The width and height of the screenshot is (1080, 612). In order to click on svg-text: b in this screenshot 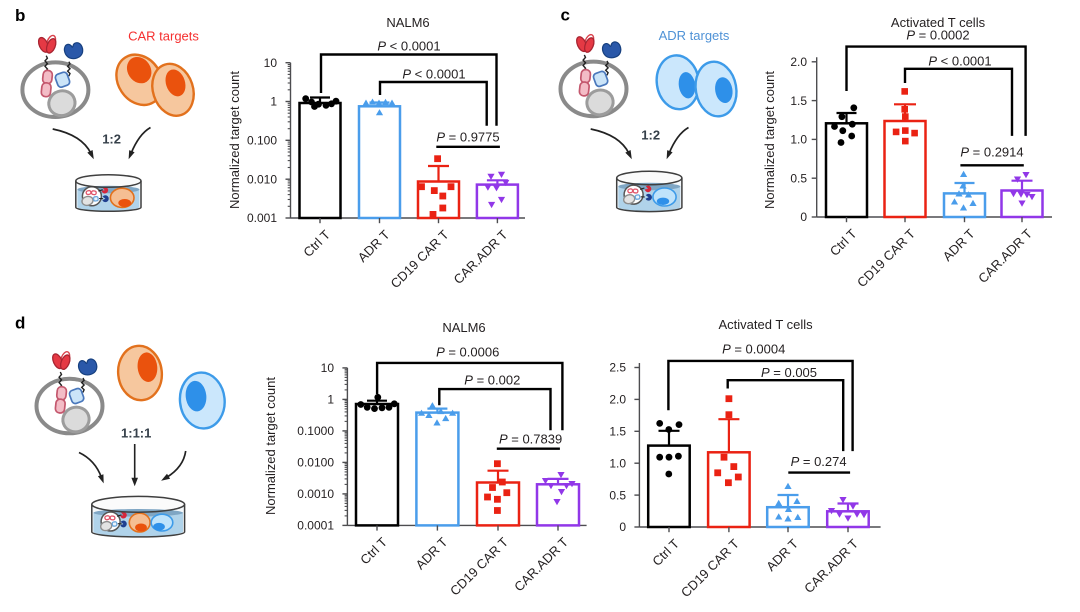, I will do `click(20, 15)`.